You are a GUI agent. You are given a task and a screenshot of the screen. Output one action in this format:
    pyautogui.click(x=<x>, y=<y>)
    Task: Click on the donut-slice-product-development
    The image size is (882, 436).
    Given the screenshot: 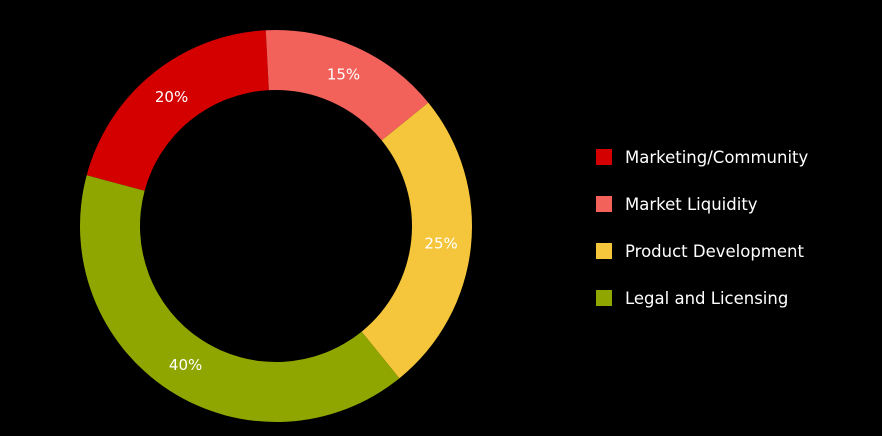 What is the action you would take?
    pyautogui.click(x=416, y=240)
    